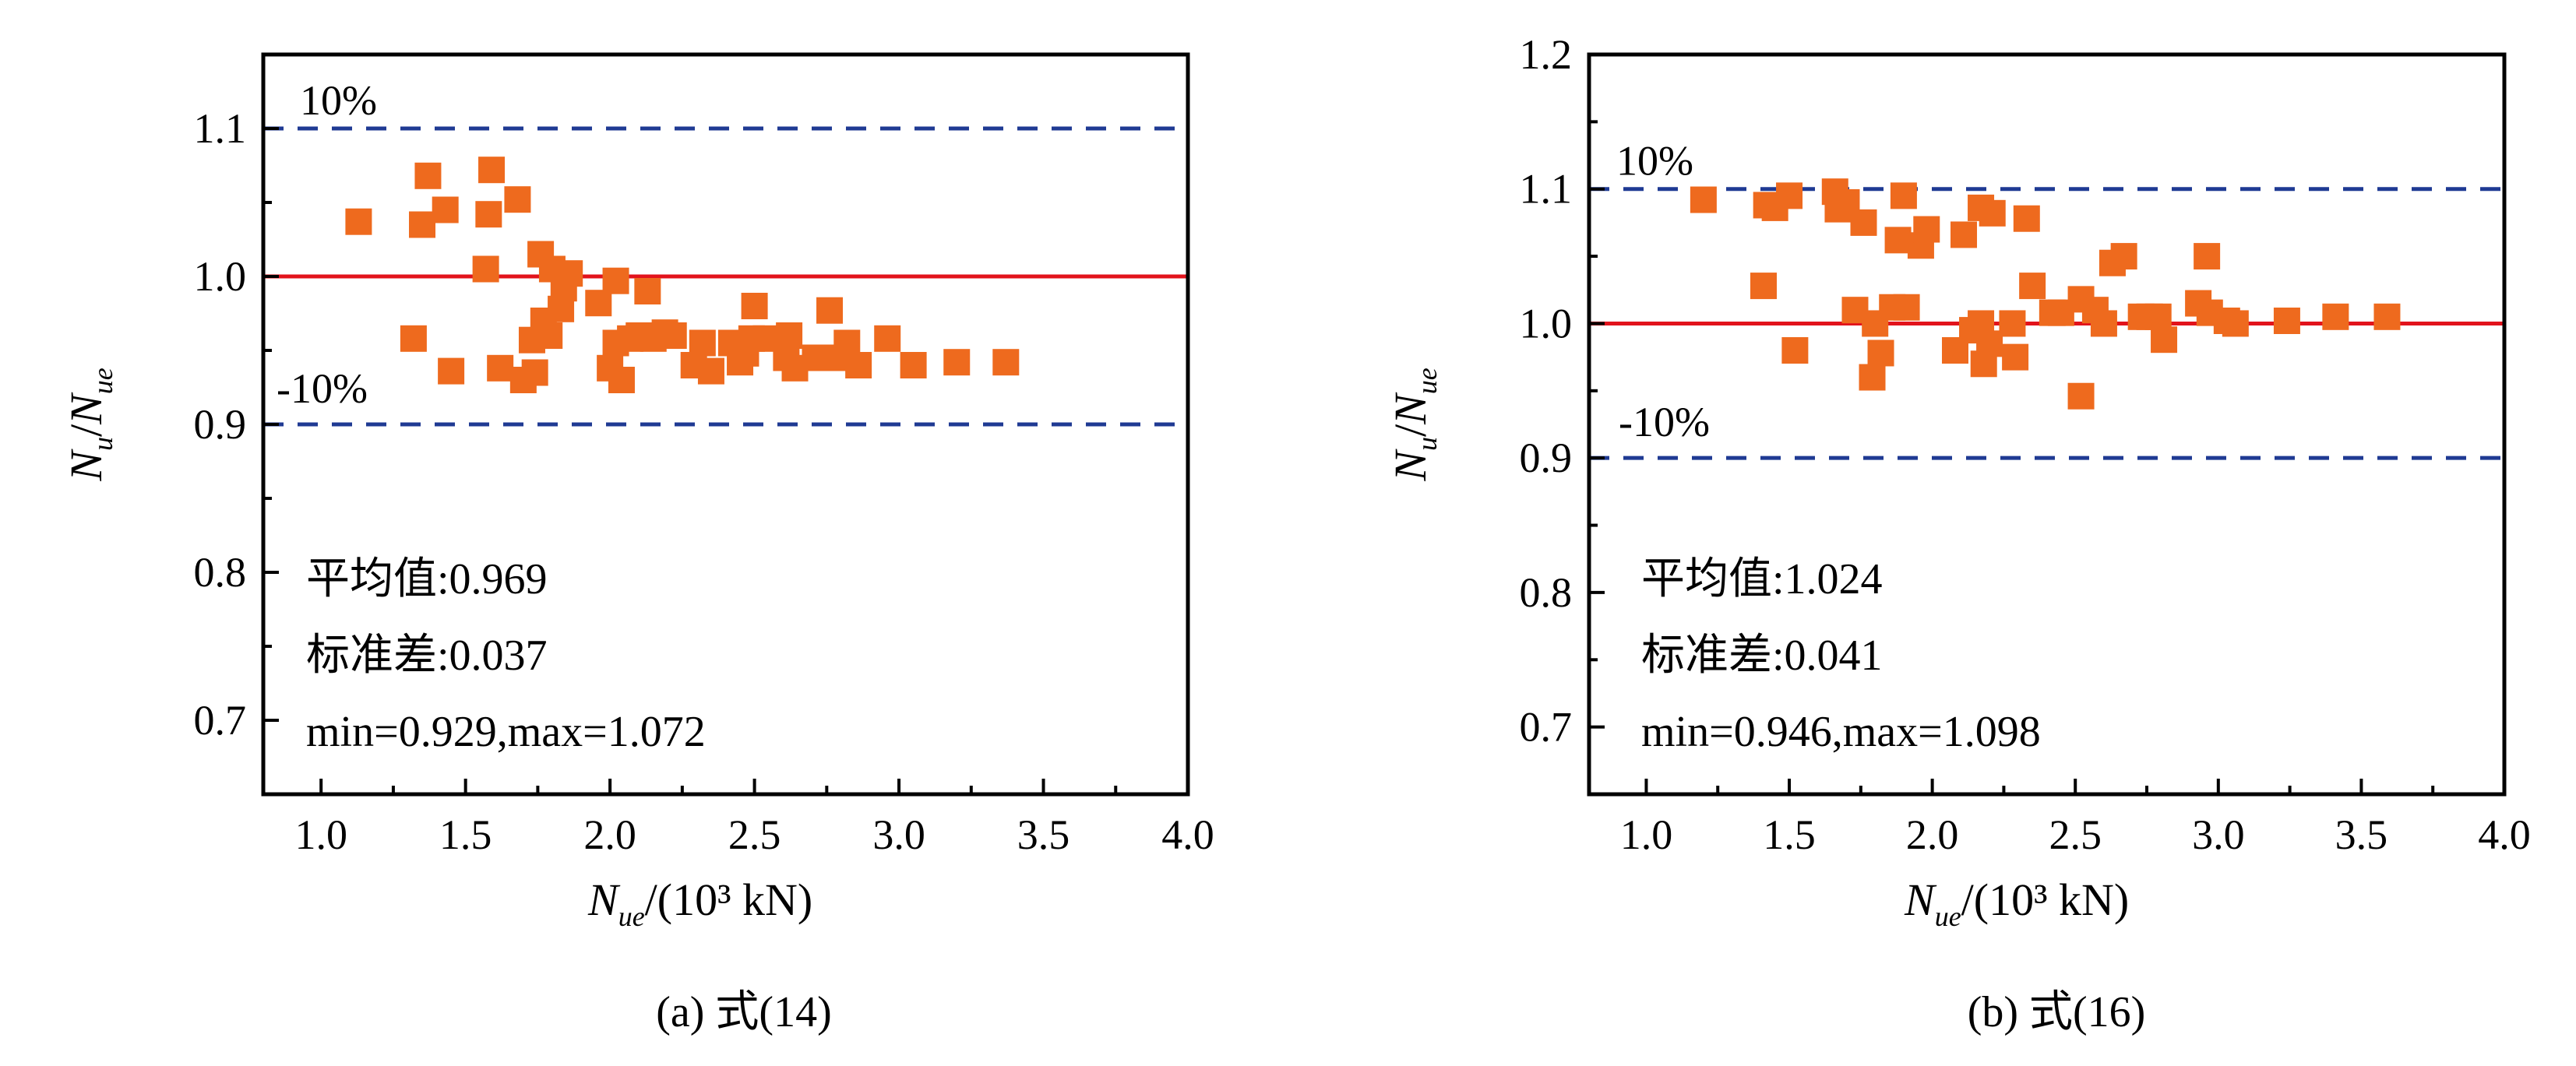 This screenshot has width=2576, height=1066. What do you see at coordinates (427, 656) in the screenshot?
I see `stats-std: 标准差:0.037` at bounding box center [427, 656].